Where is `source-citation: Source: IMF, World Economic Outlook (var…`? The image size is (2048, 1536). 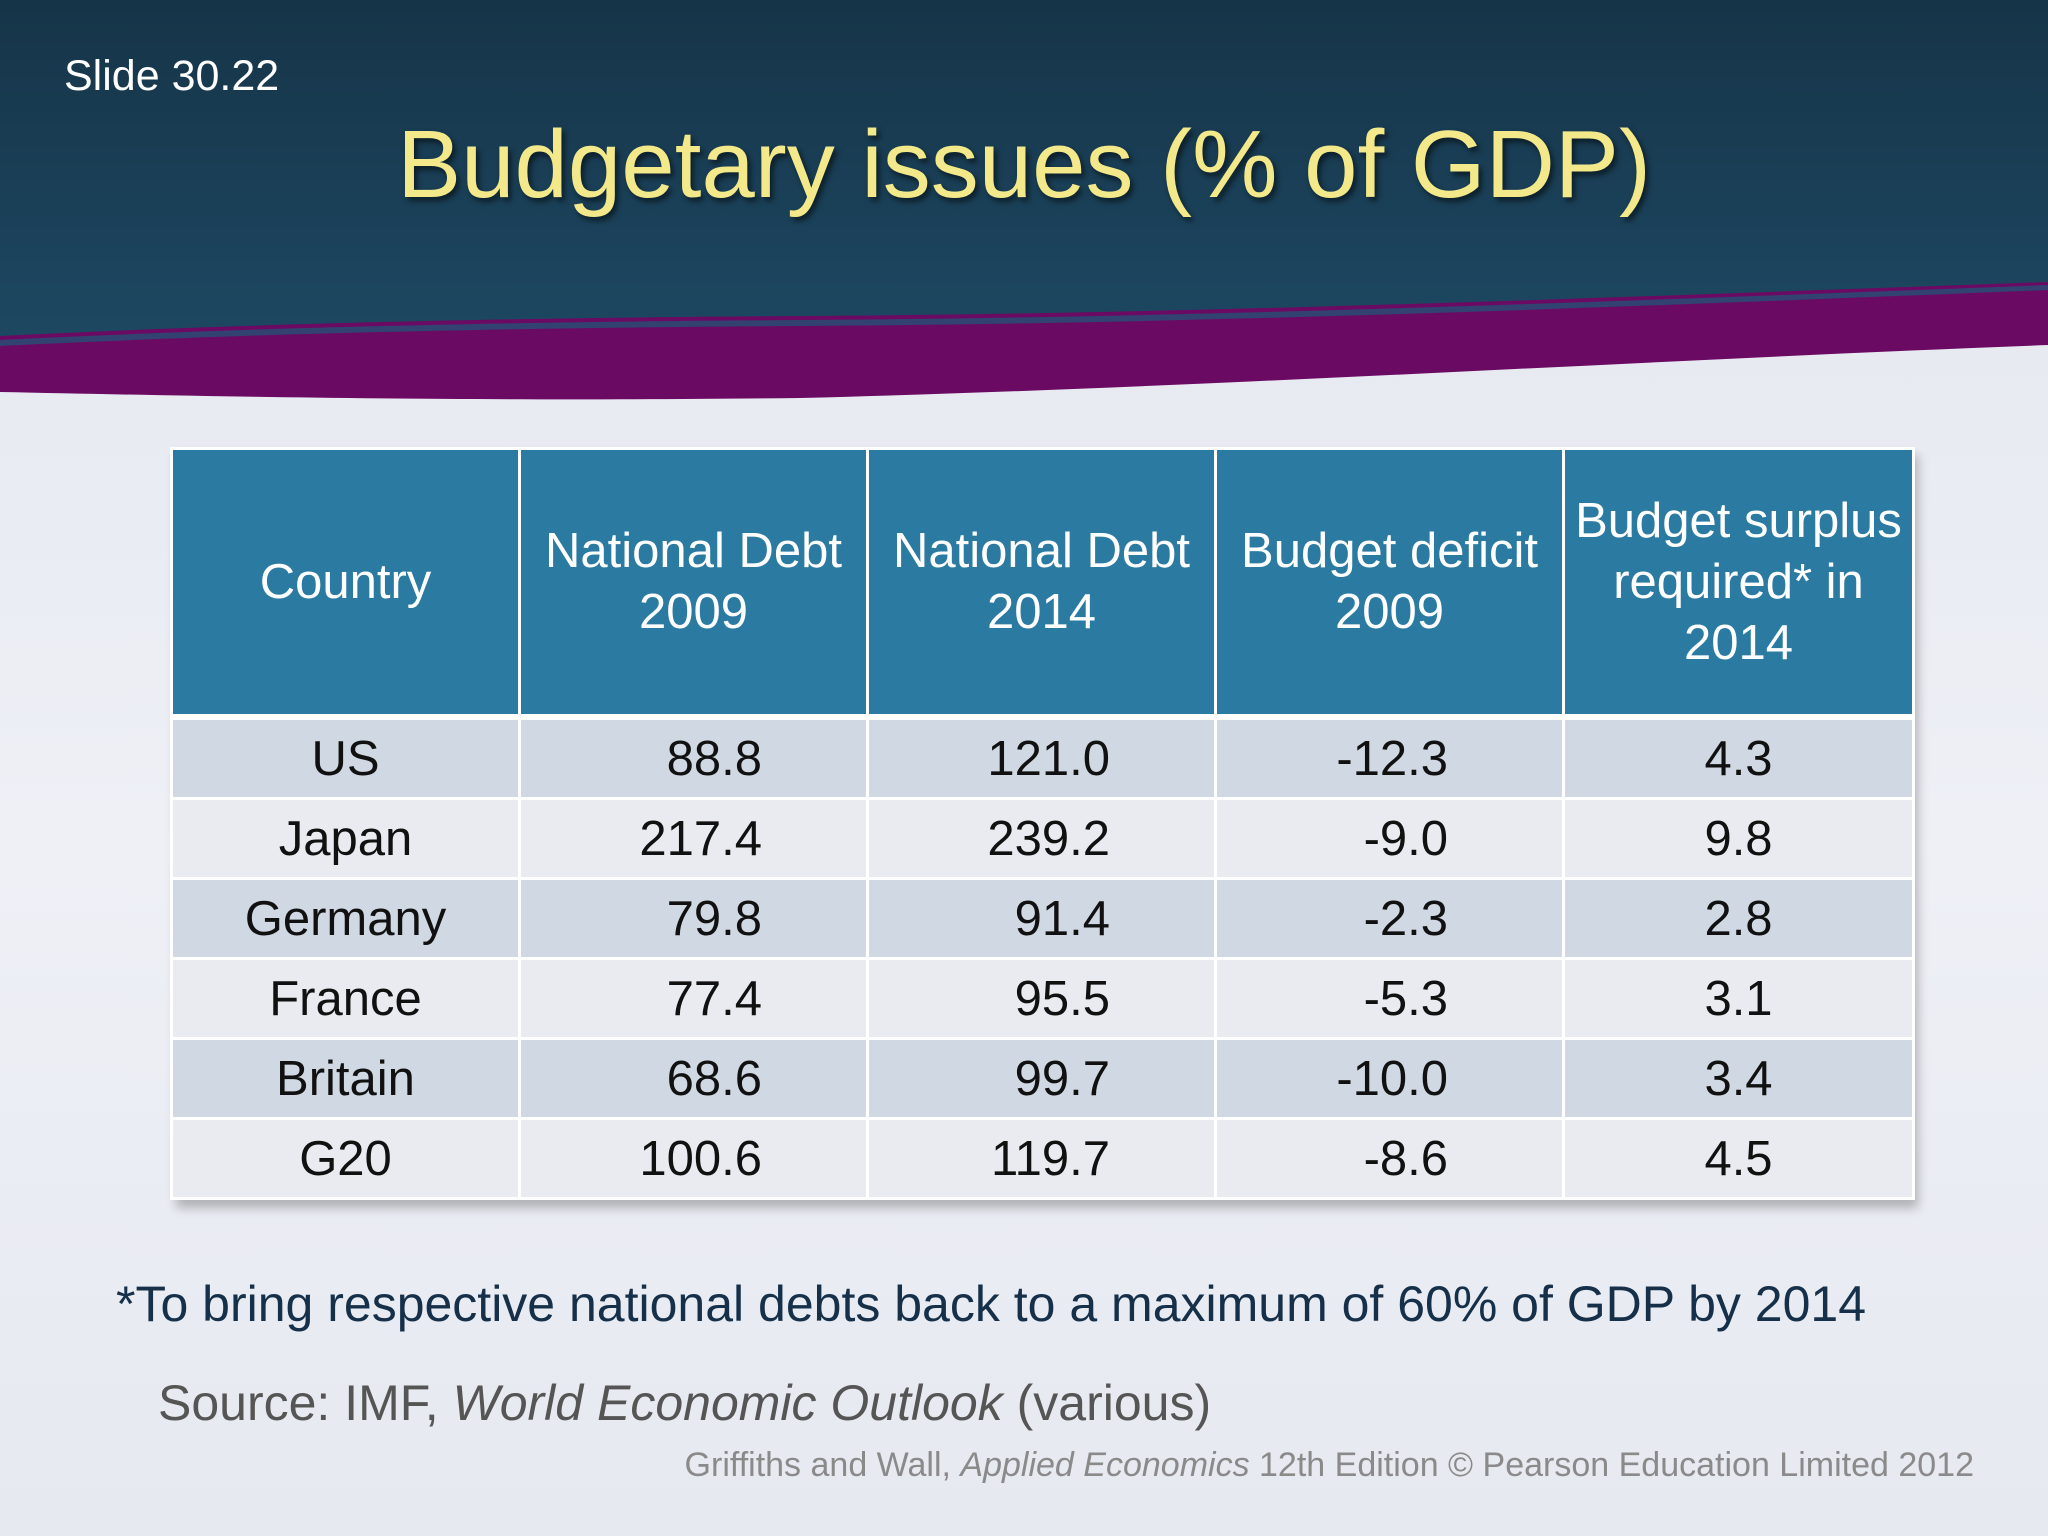 source-citation: Source: IMF, World Economic Outlook (var… is located at coordinates (684, 1403).